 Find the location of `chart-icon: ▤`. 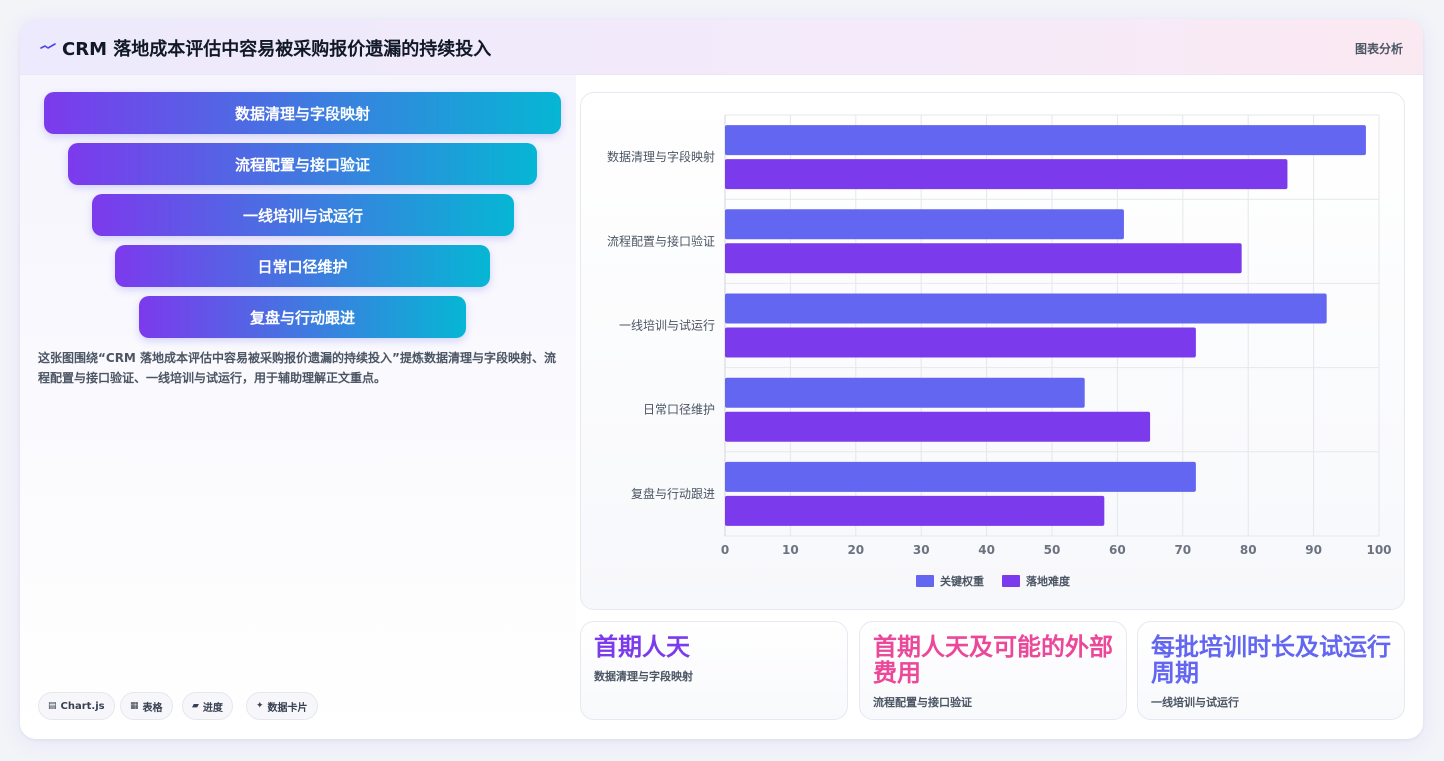

chart-icon: ▤ is located at coordinates (52, 706).